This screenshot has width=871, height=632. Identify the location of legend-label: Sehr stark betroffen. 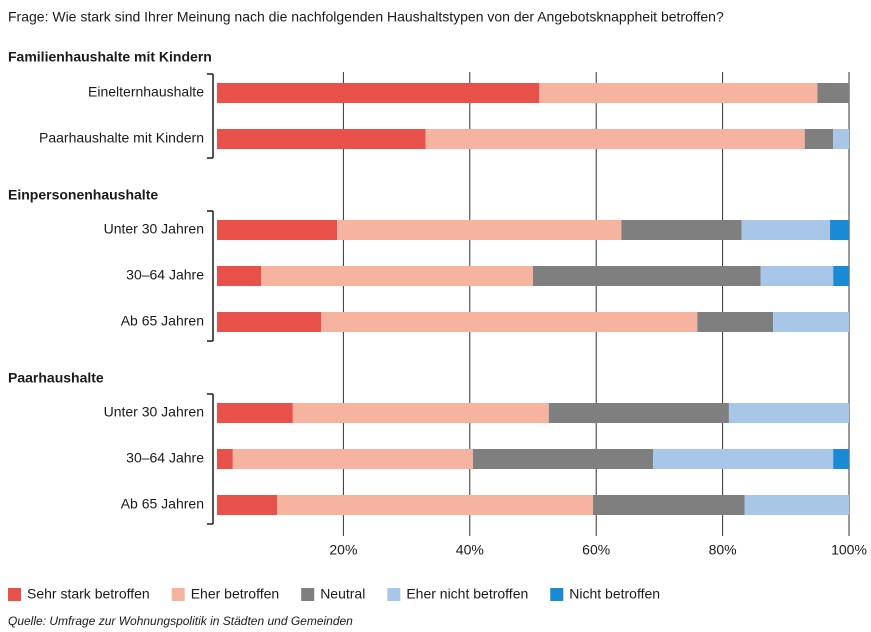
(88, 594).